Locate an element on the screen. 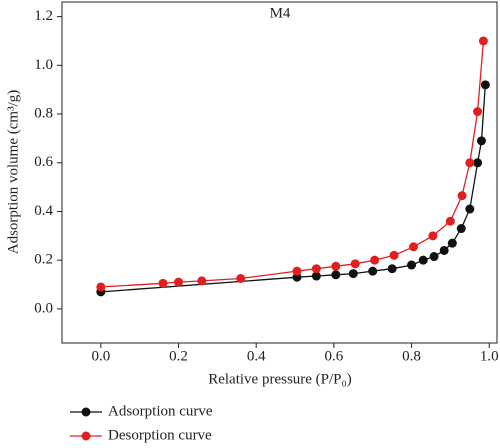 The image size is (500, 448). x-tick-label: 0.2 is located at coordinates (178, 356).